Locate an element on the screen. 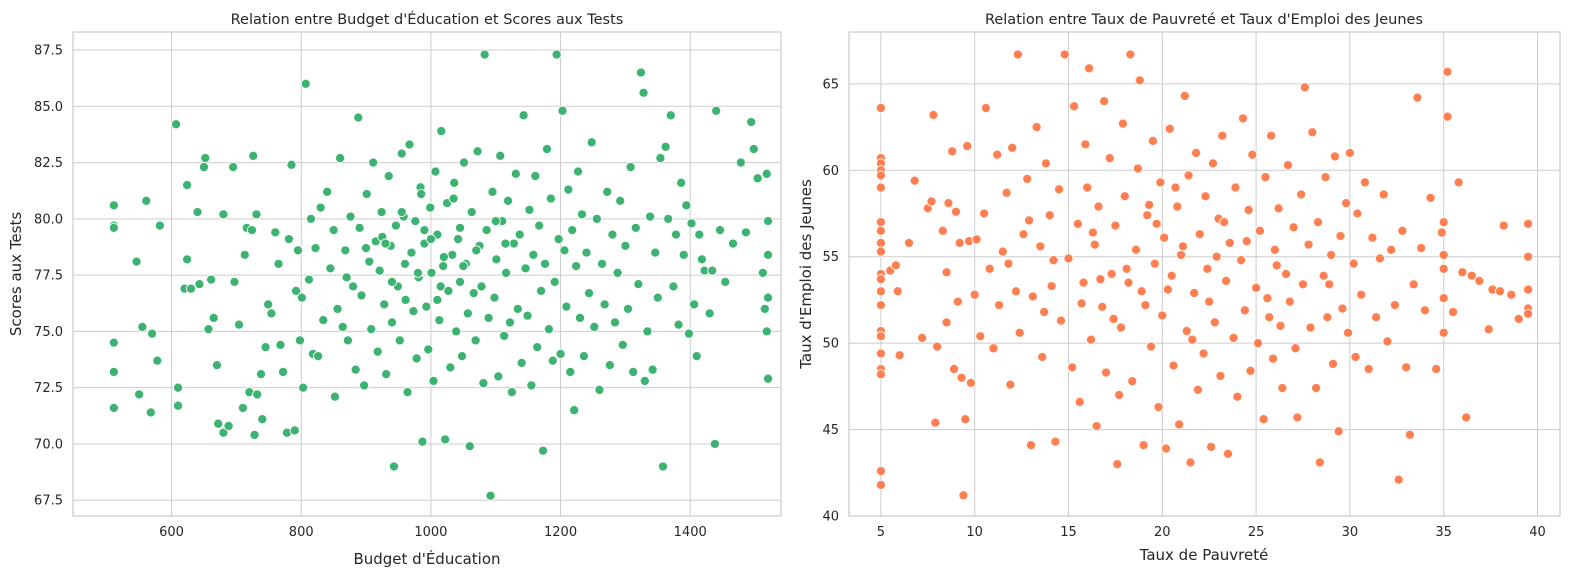 Image resolution: width=1583 pixels, height=582 pixels. right-y-tick-label: 45 is located at coordinates (830, 430).